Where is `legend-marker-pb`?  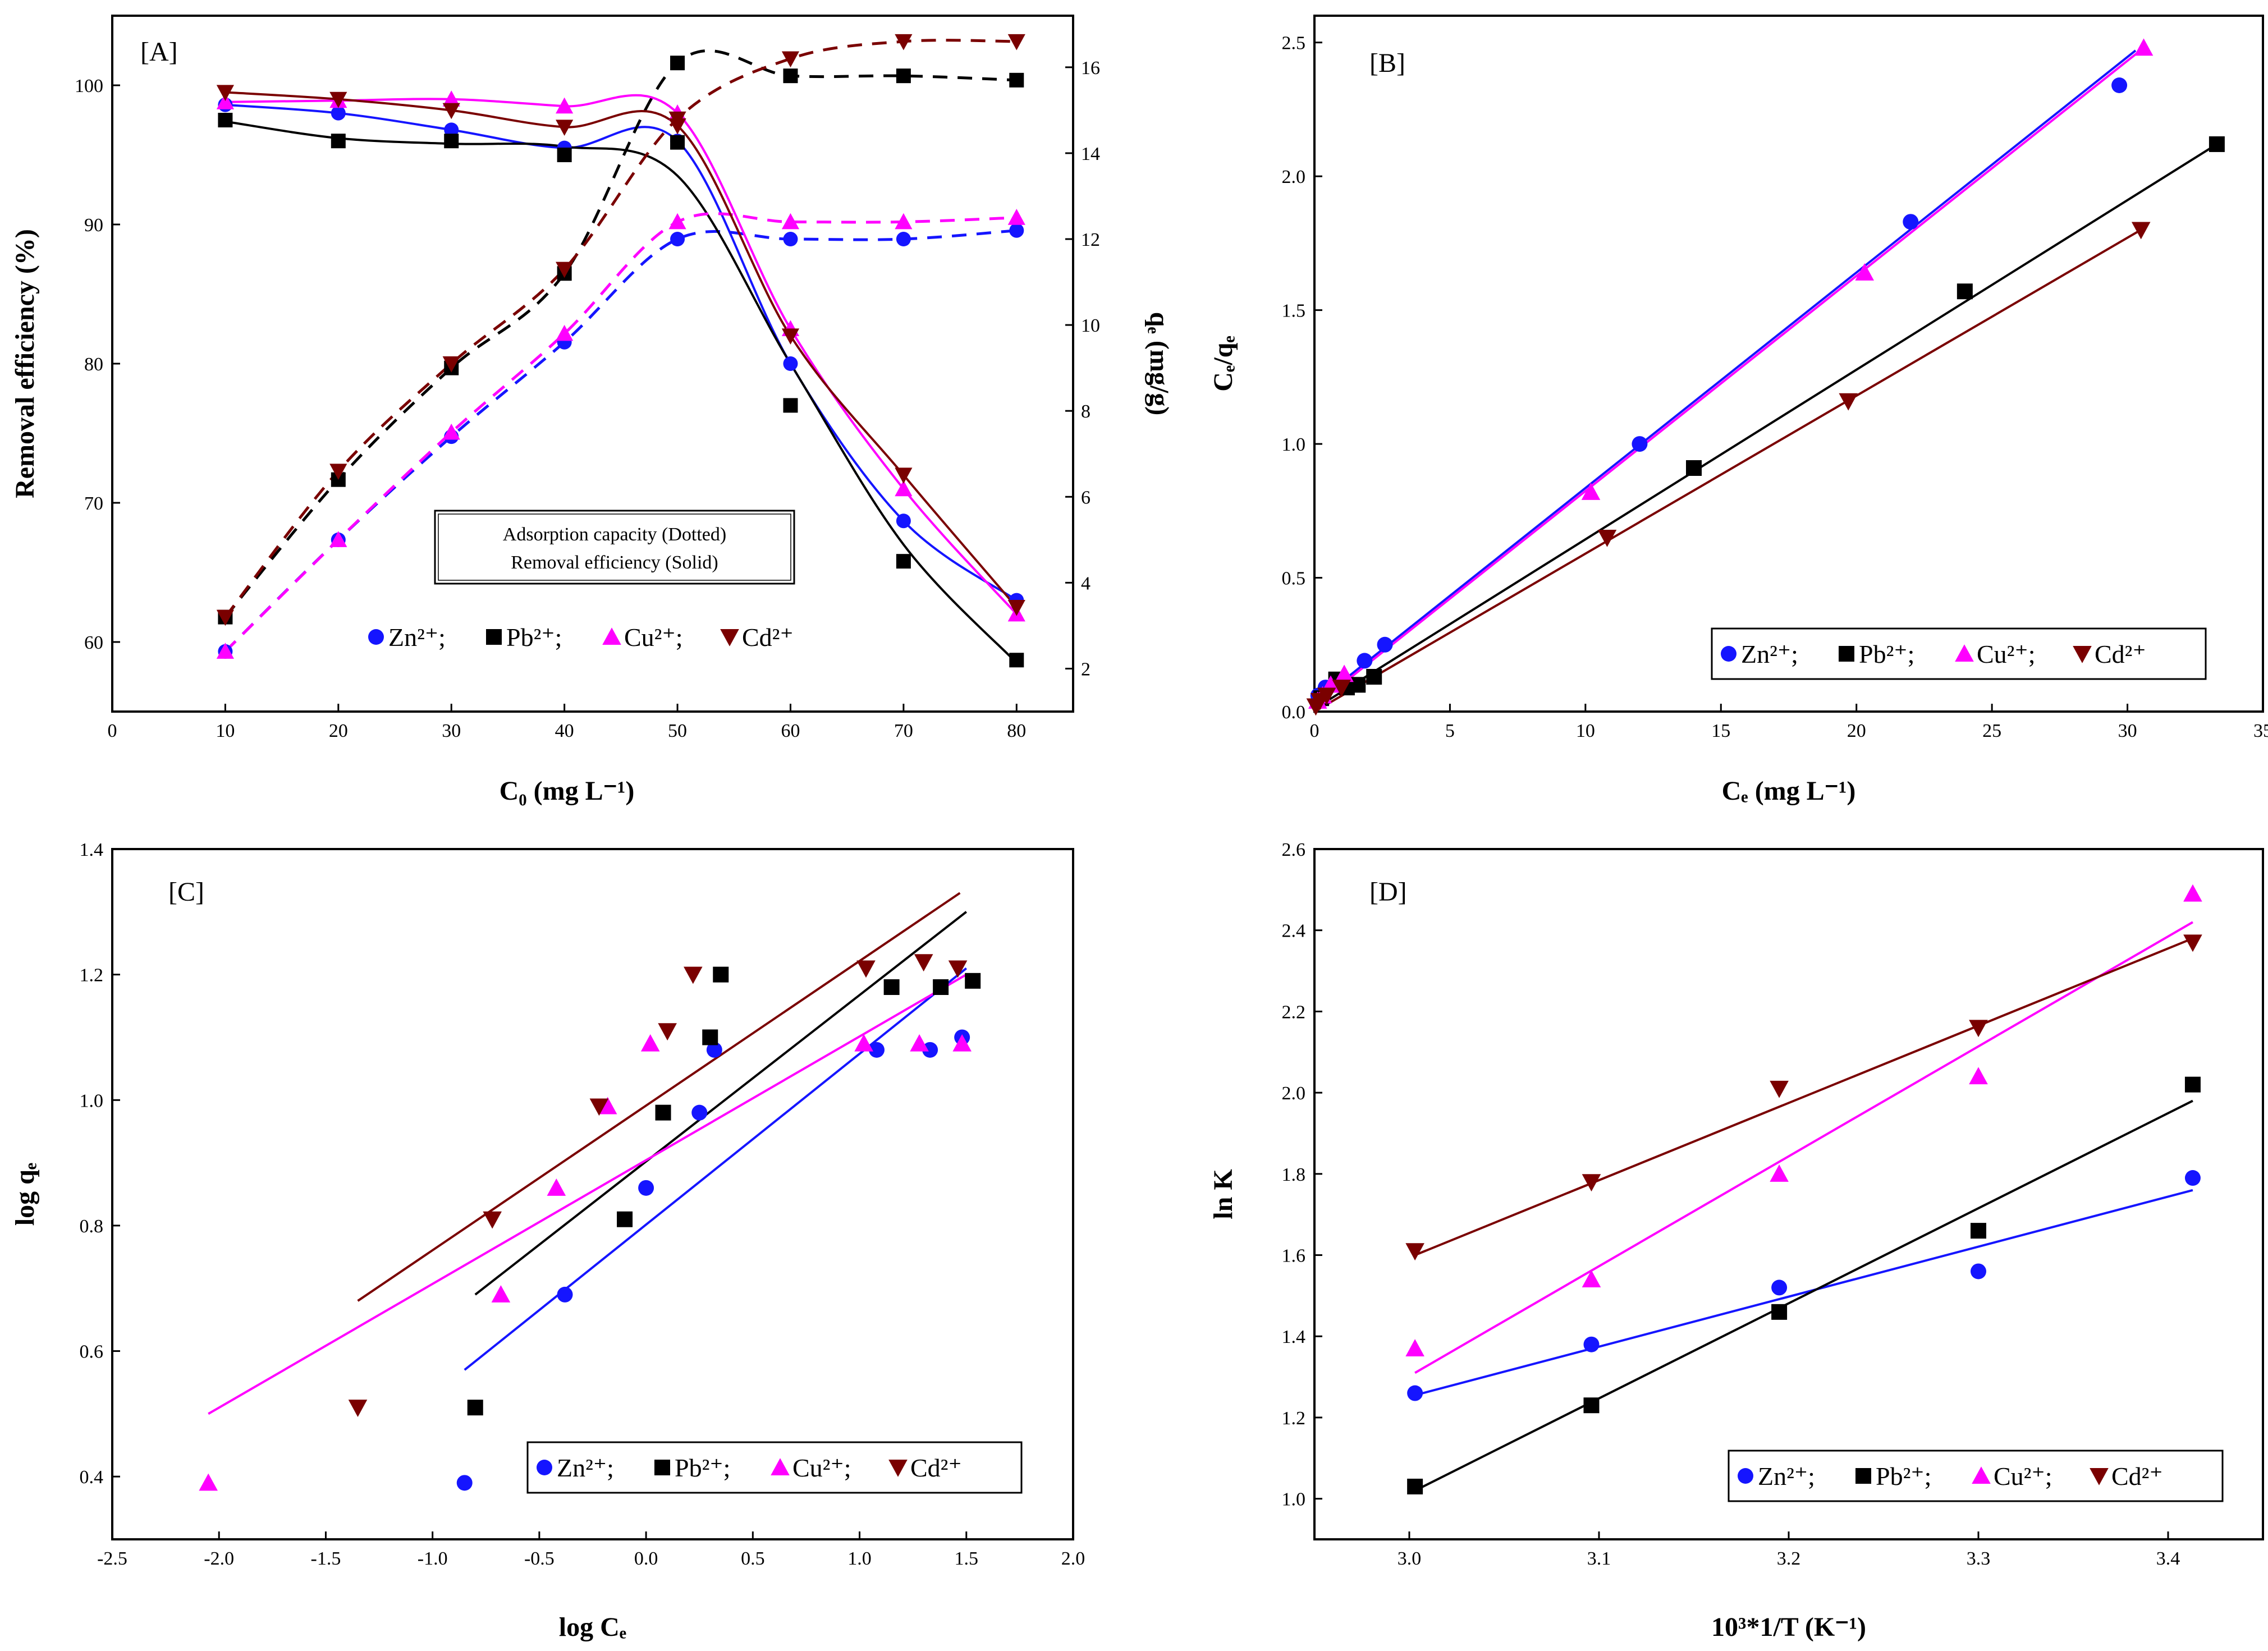 legend-marker-pb is located at coordinates (1863, 1476).